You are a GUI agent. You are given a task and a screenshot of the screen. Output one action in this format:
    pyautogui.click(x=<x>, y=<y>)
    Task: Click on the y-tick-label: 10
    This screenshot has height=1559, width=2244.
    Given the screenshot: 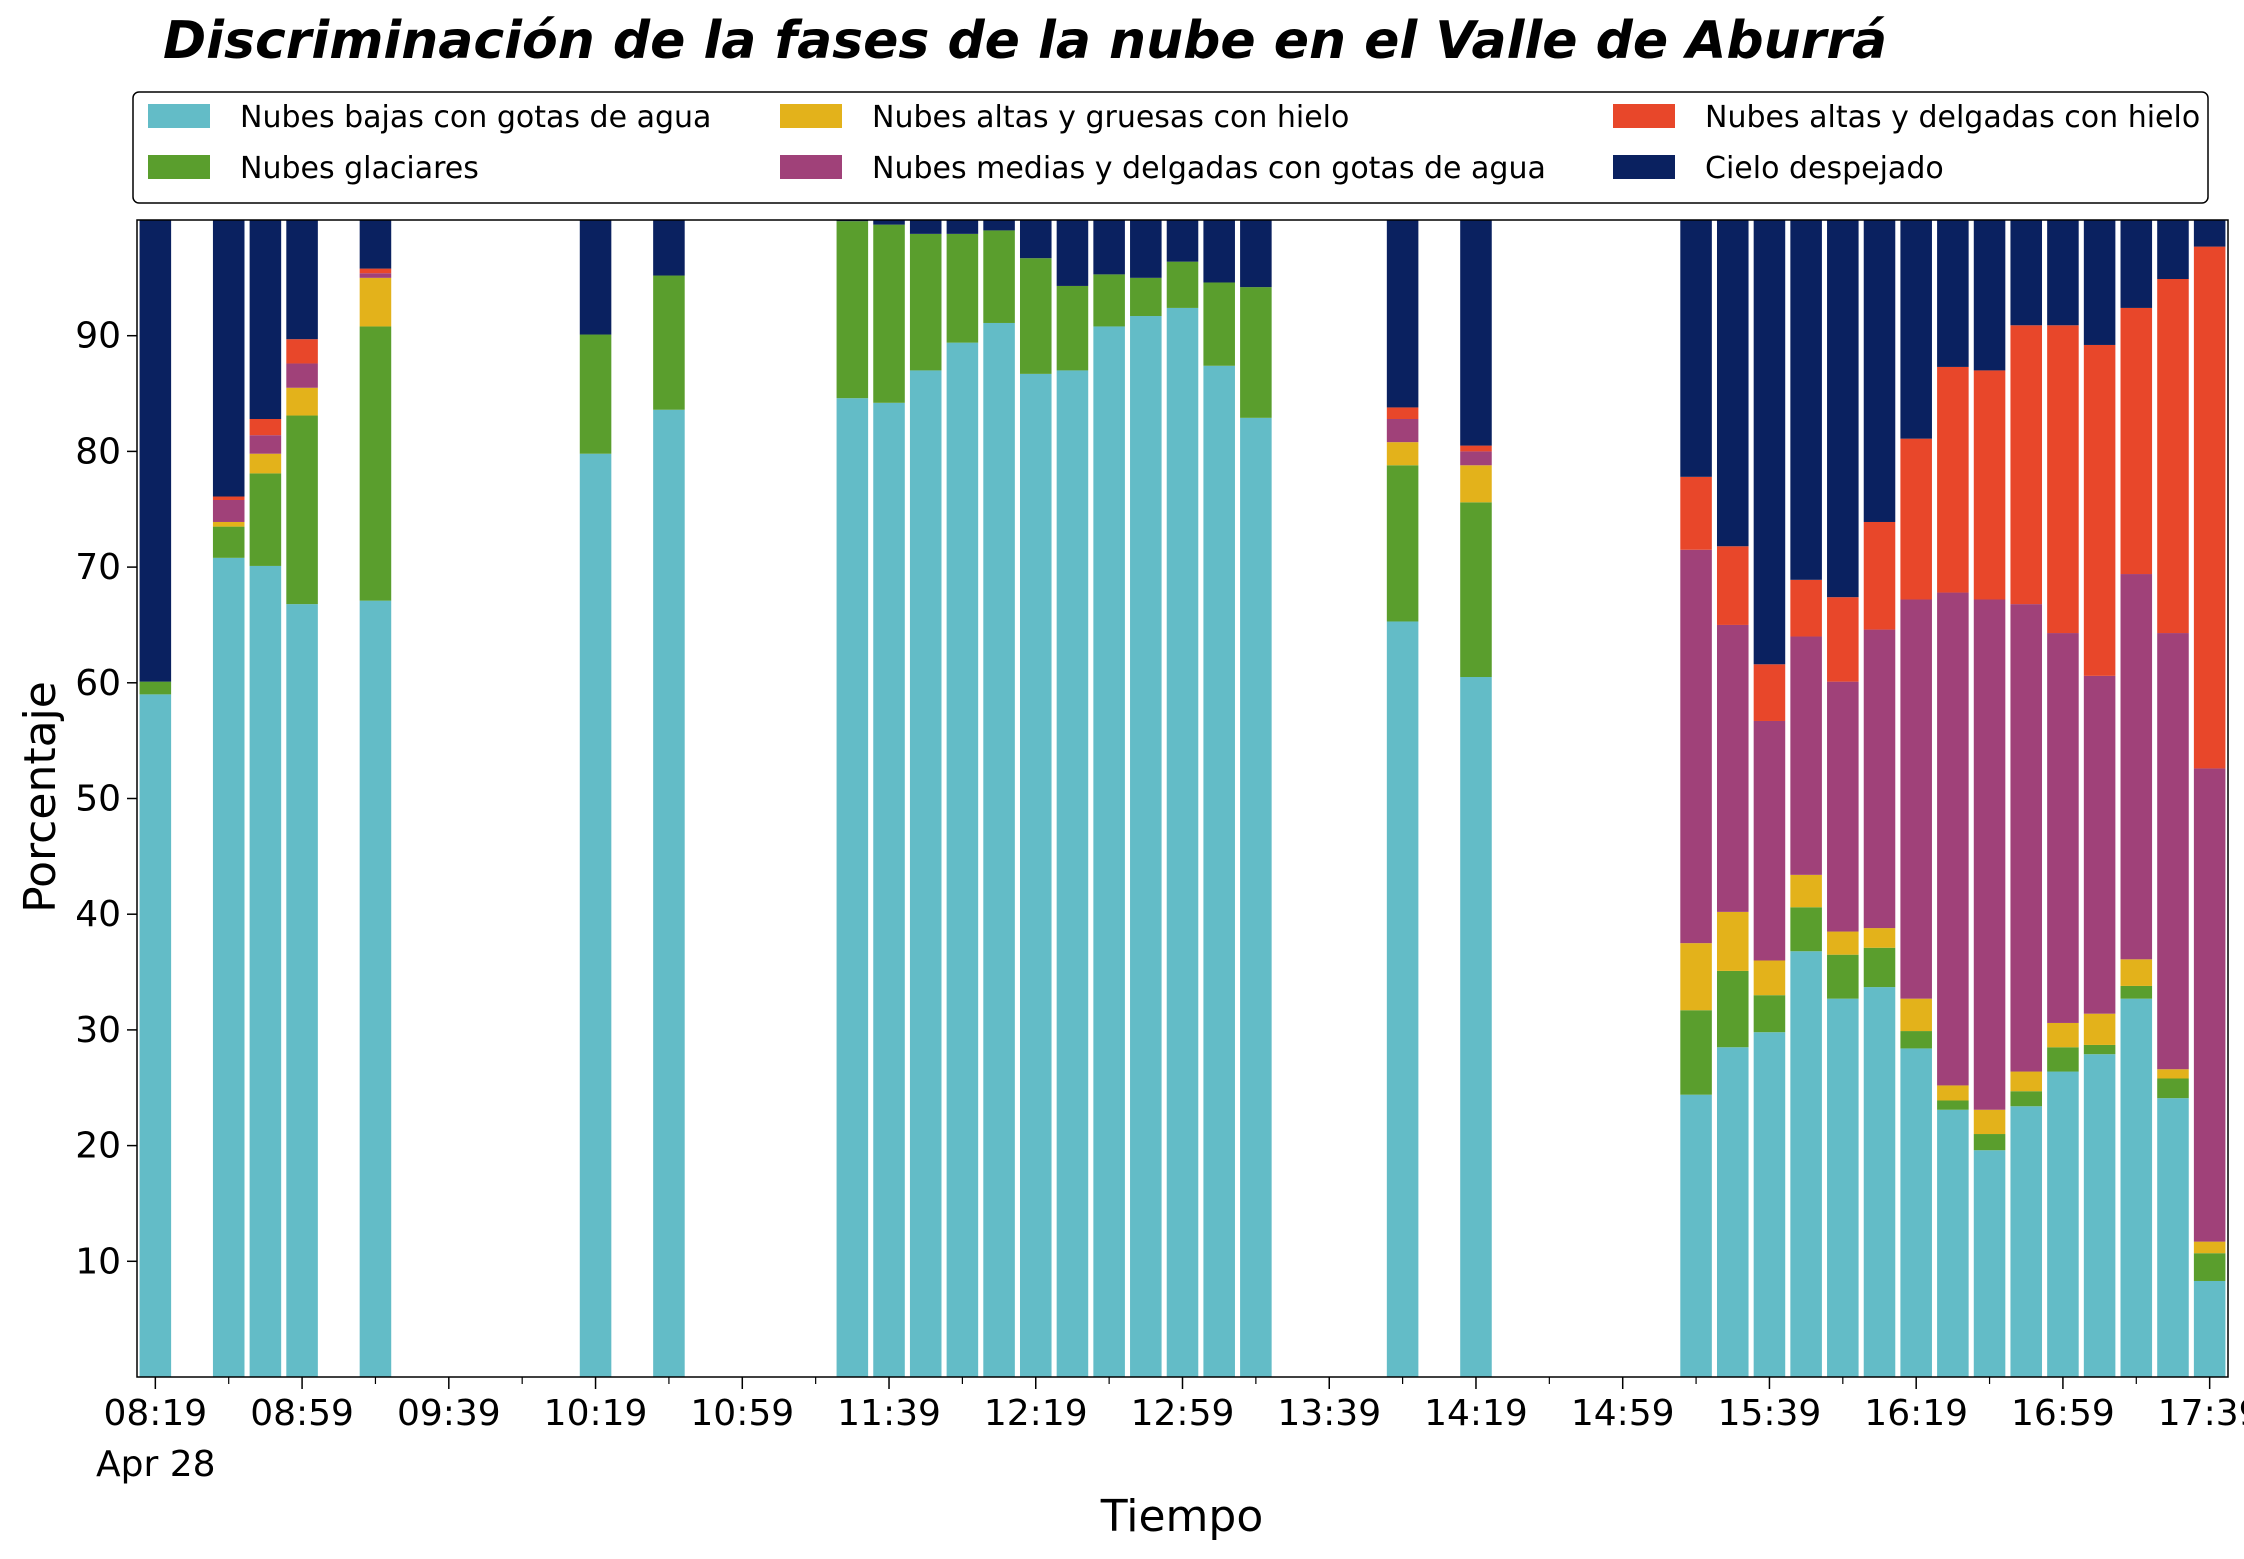 What is the action you would take?
    pyautogui.click(x=98, y=1261)
    